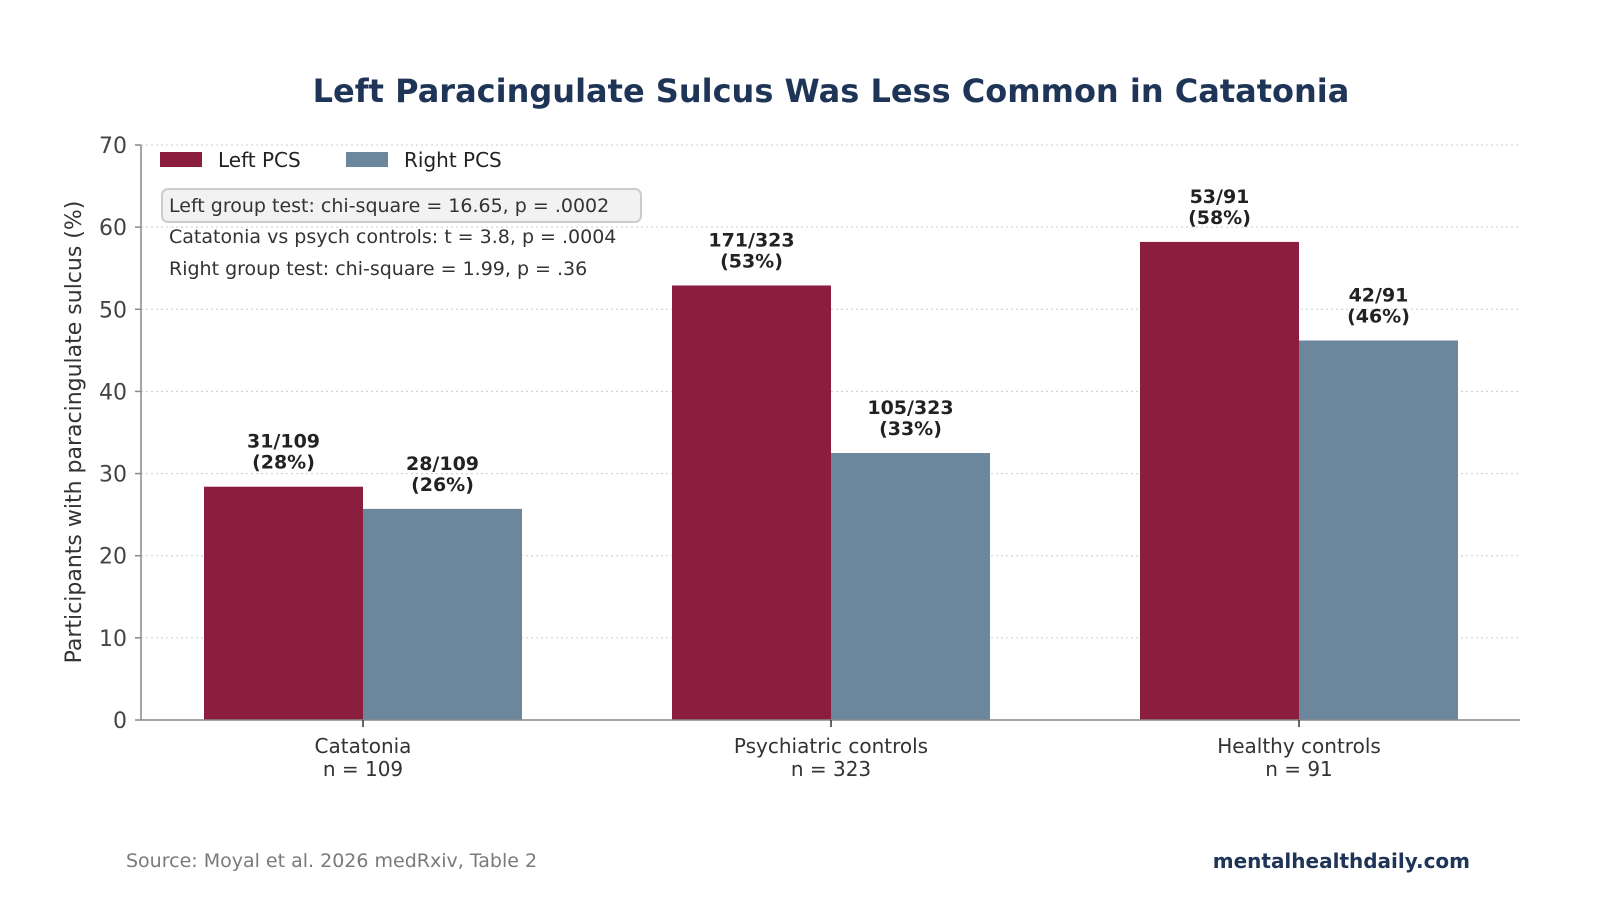 Image resolution: width=1598 pixels, height=918 pixels. Describe the element at coordinates (283, 463) in the screenshot. I see `bar-percent-label: (28%)` at that location.